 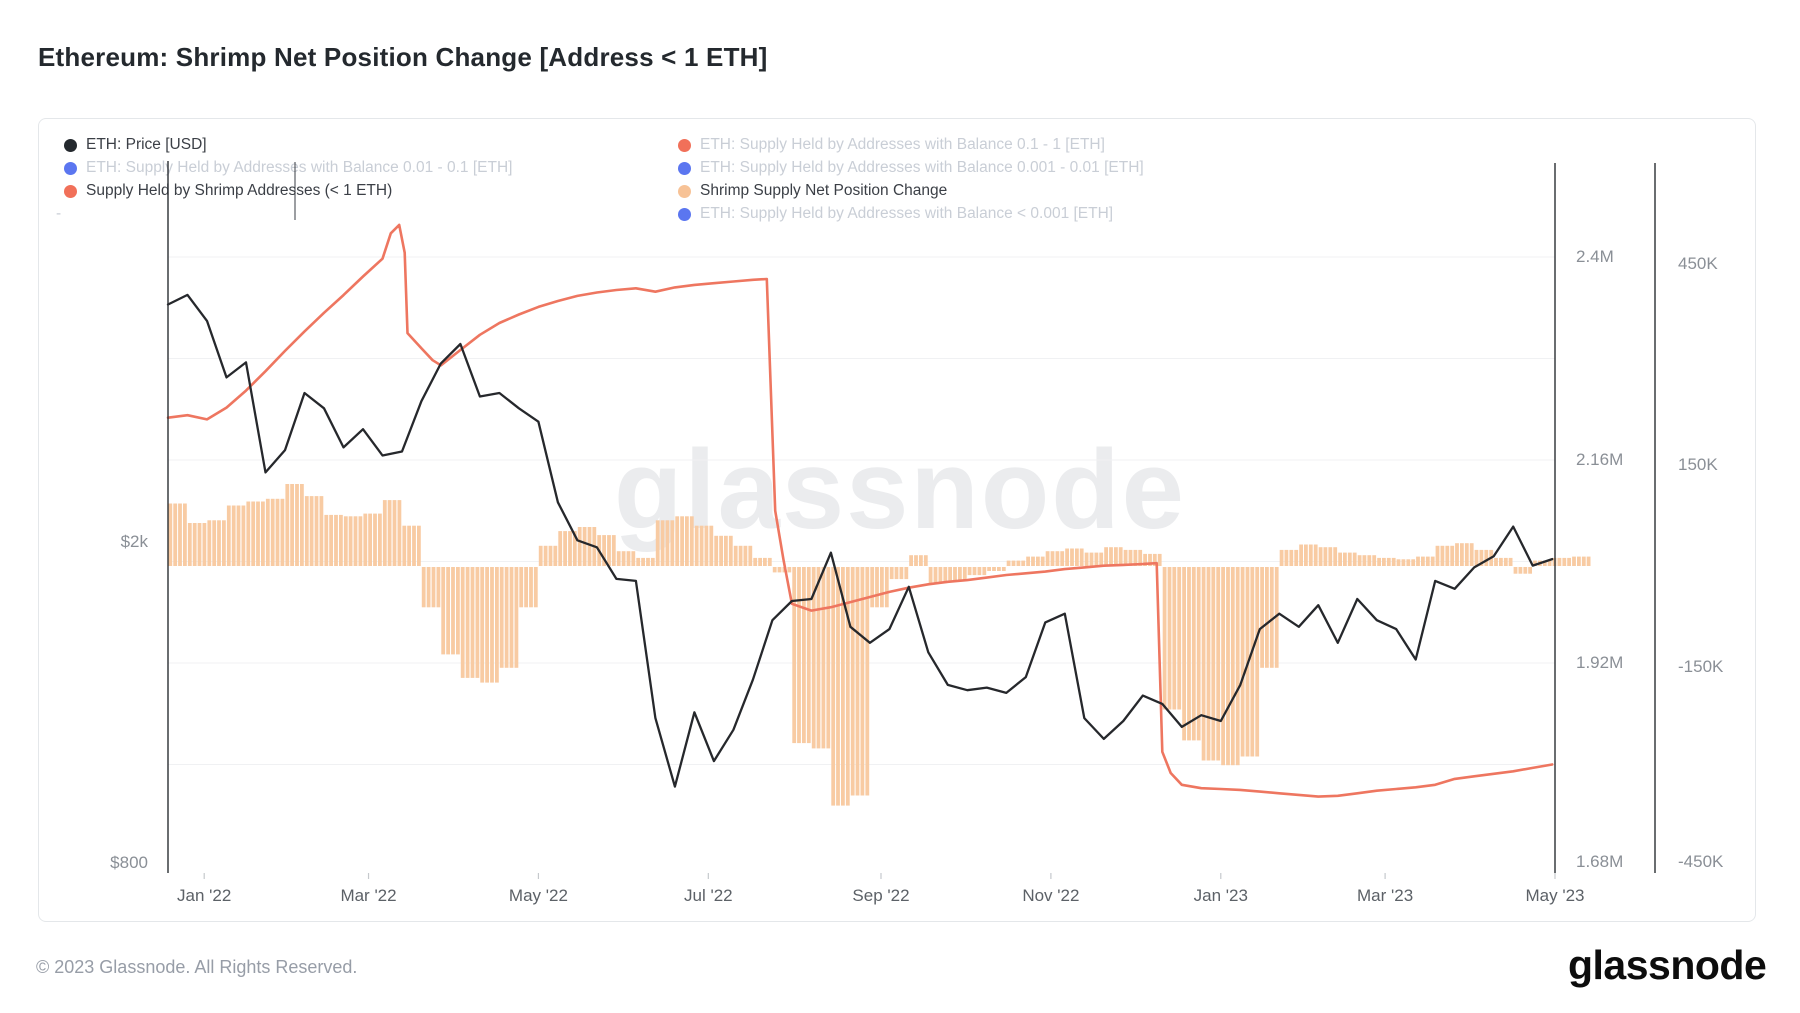 I want to click on net-axis-tick: -150K, so click(x=1701, y=666).